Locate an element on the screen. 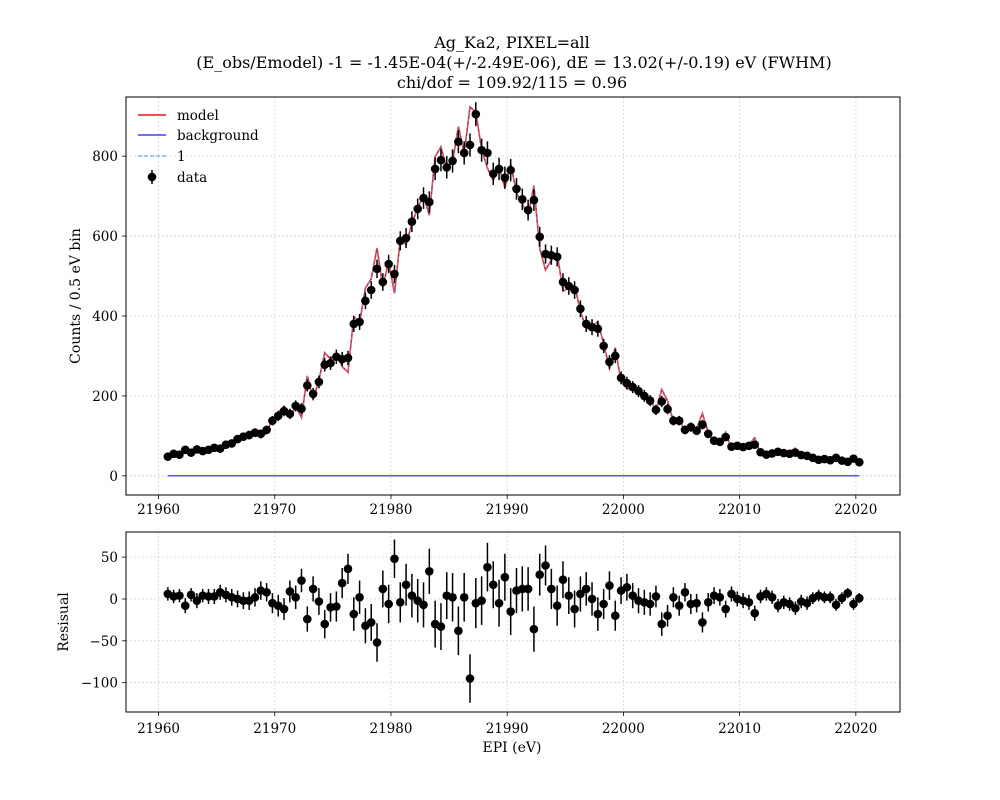 The image size is (1000, 800). spectrum-y-tick-label: 600 is located at coordinates (105, 237).